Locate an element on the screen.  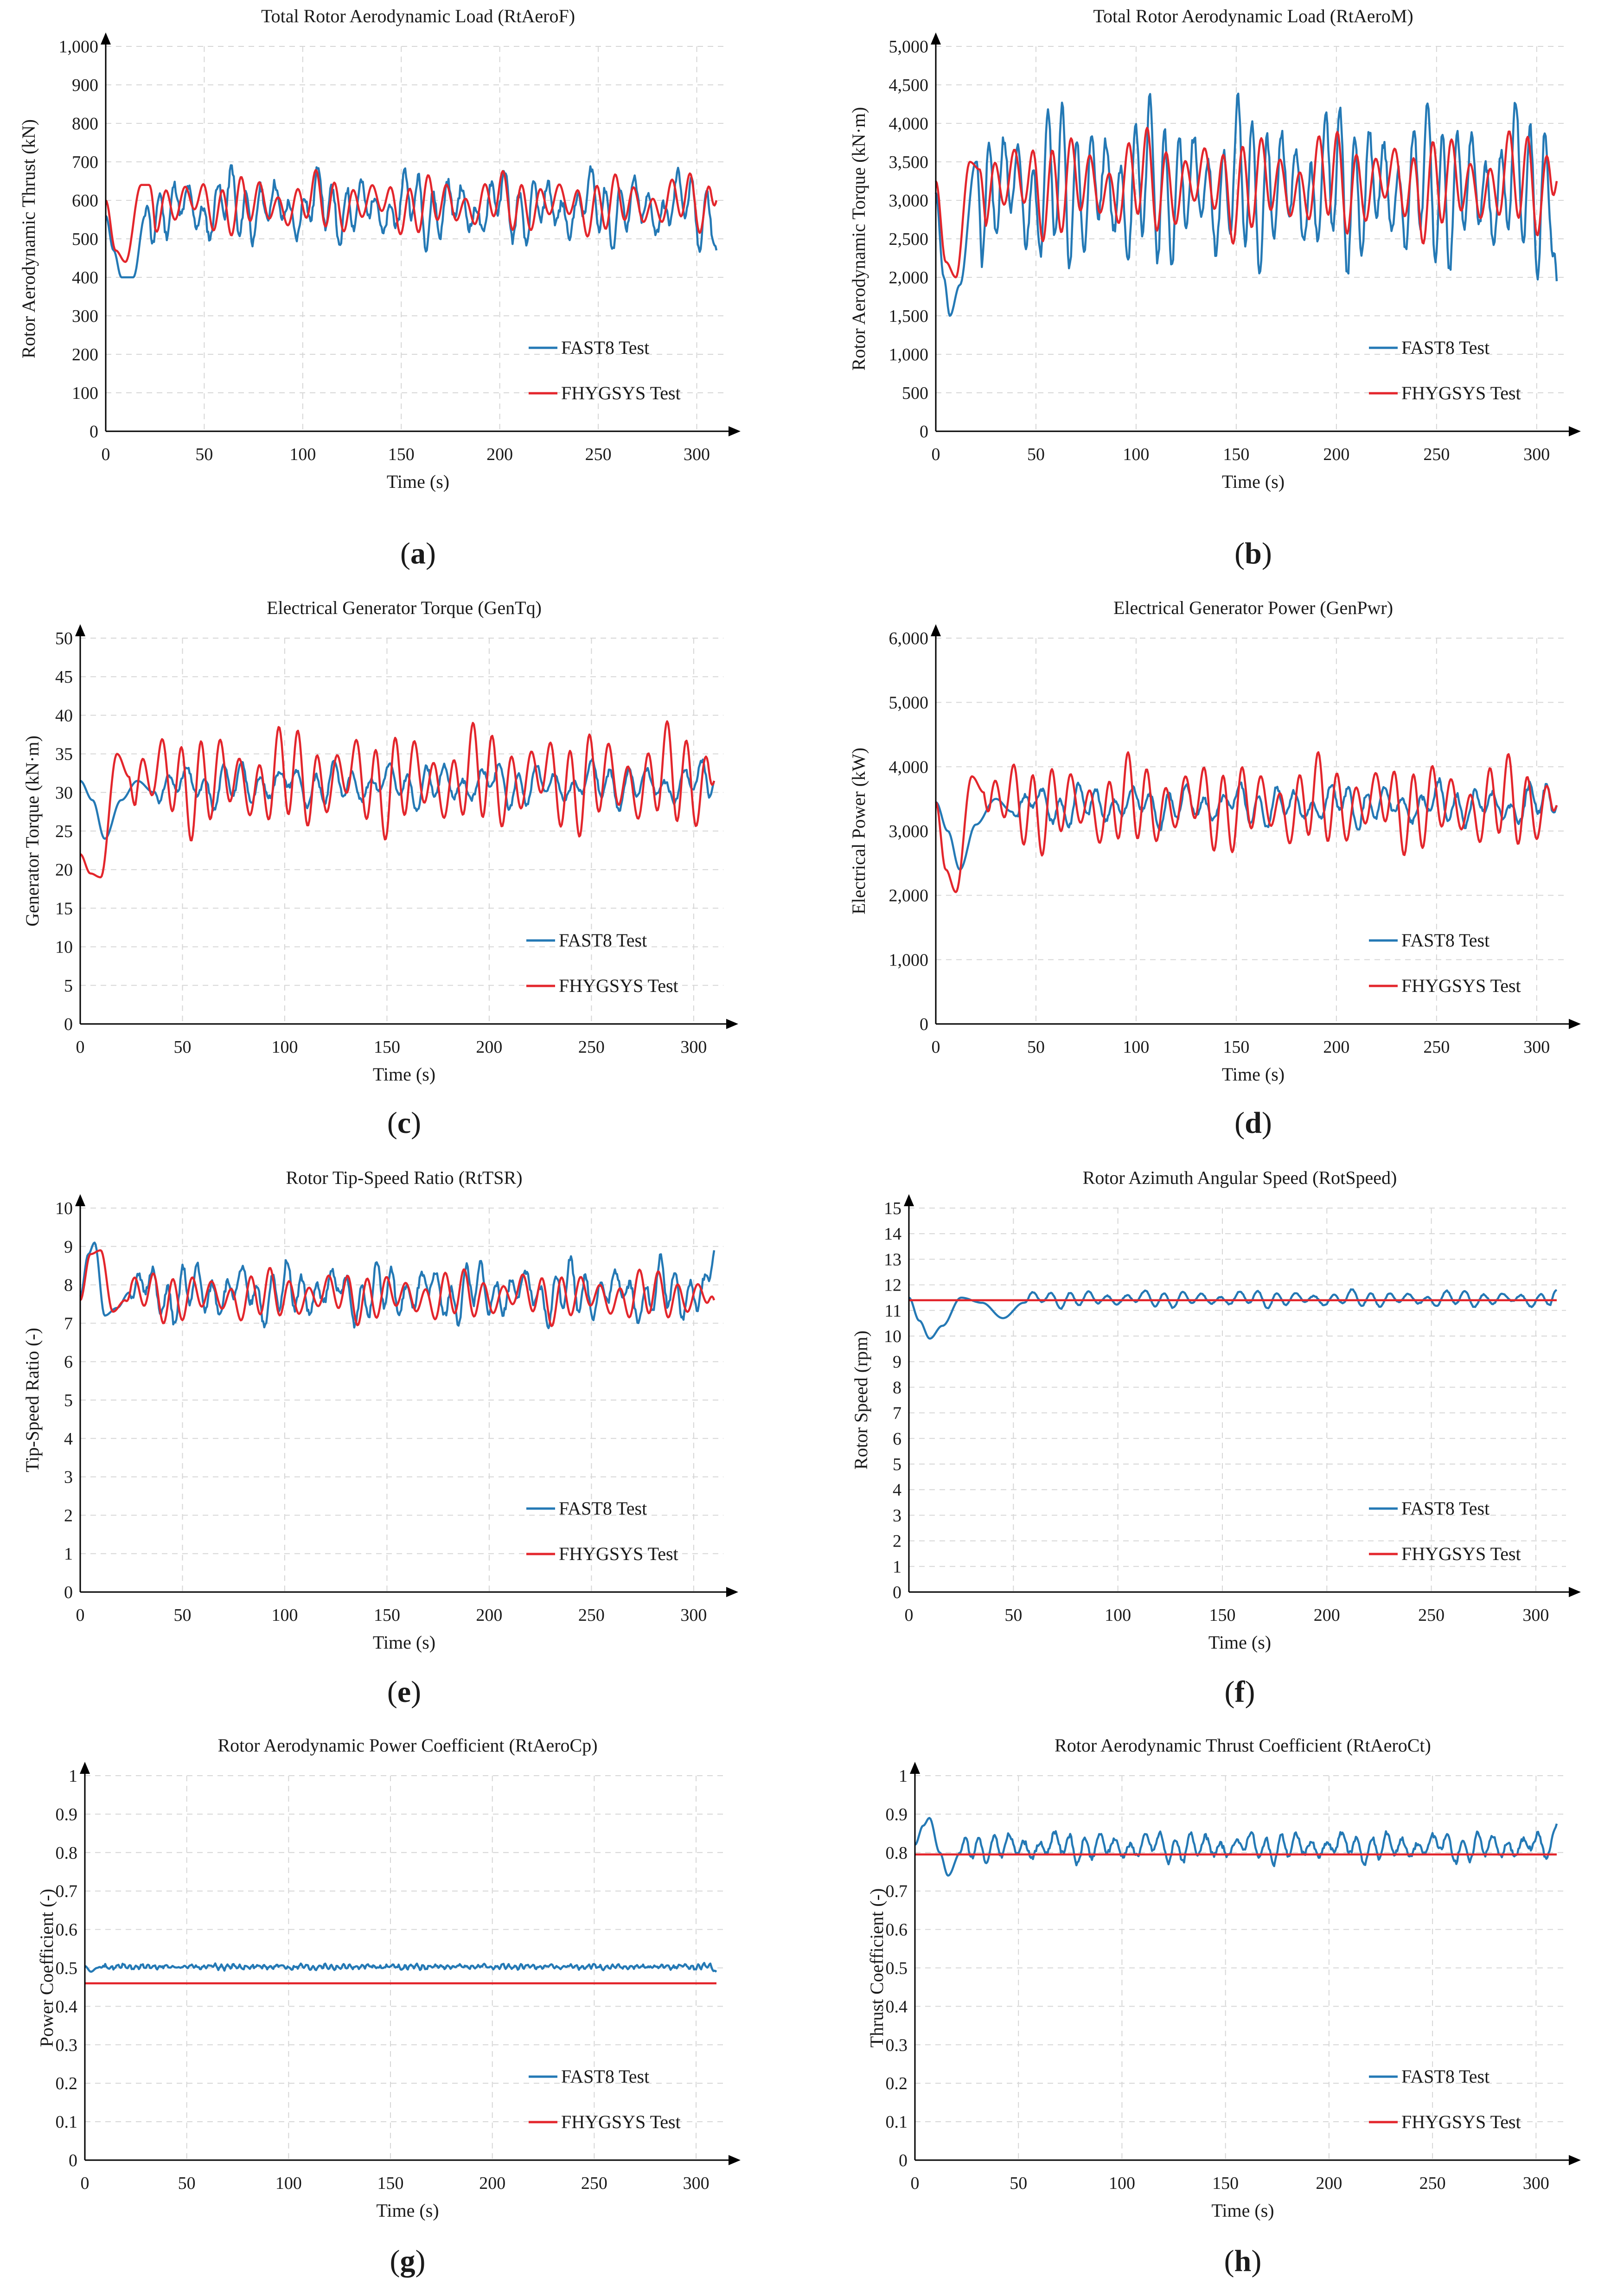
y-tick-label: 0.1 is located at coordinates (897, 2122).